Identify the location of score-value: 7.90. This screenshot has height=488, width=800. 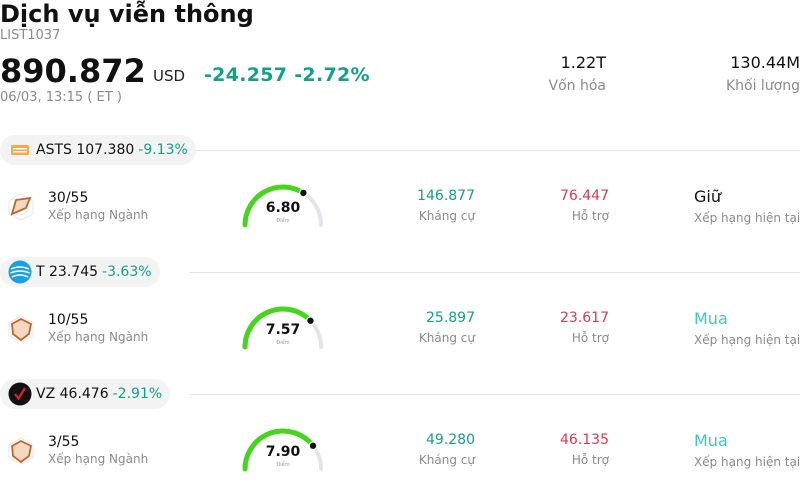
(283, 452).